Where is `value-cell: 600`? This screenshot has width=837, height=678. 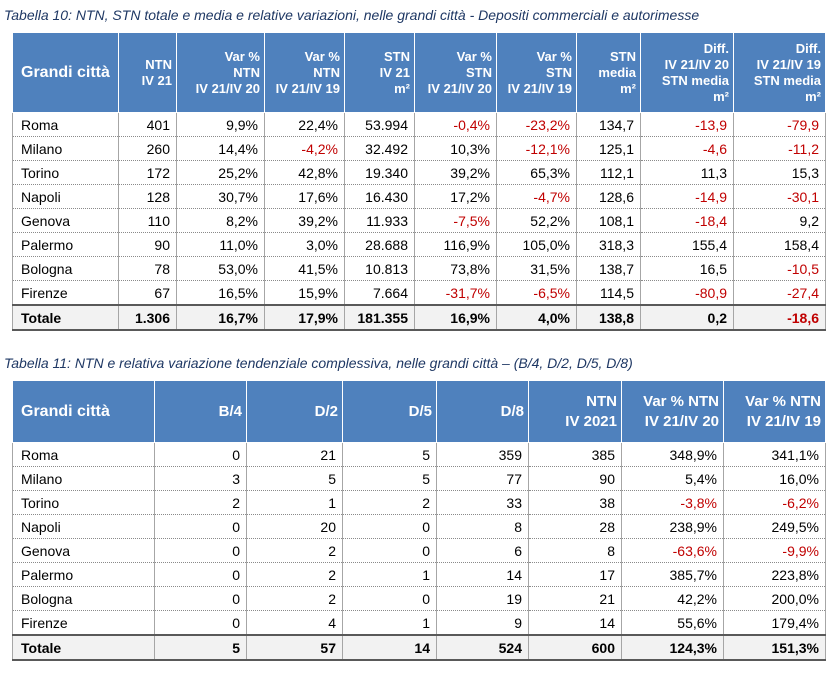 value-cell: 600 is located at coordinates (575, 647).